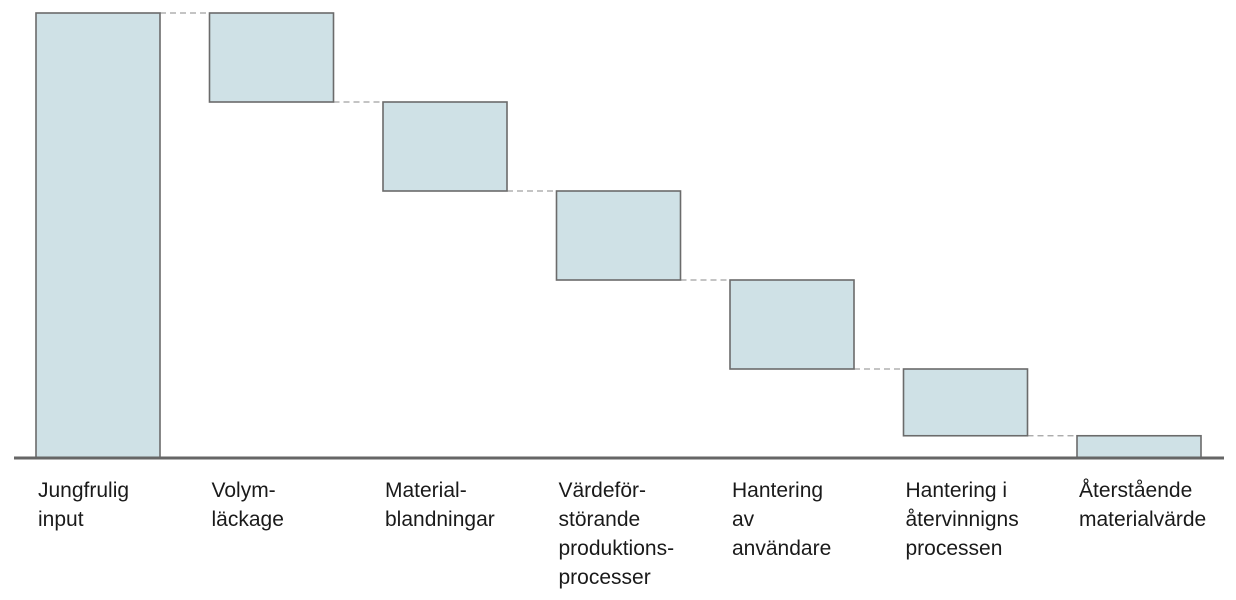  Describe the element at coordinates (617, 548) in the screenshot. I see `category-label-line: produktions-` at that location.